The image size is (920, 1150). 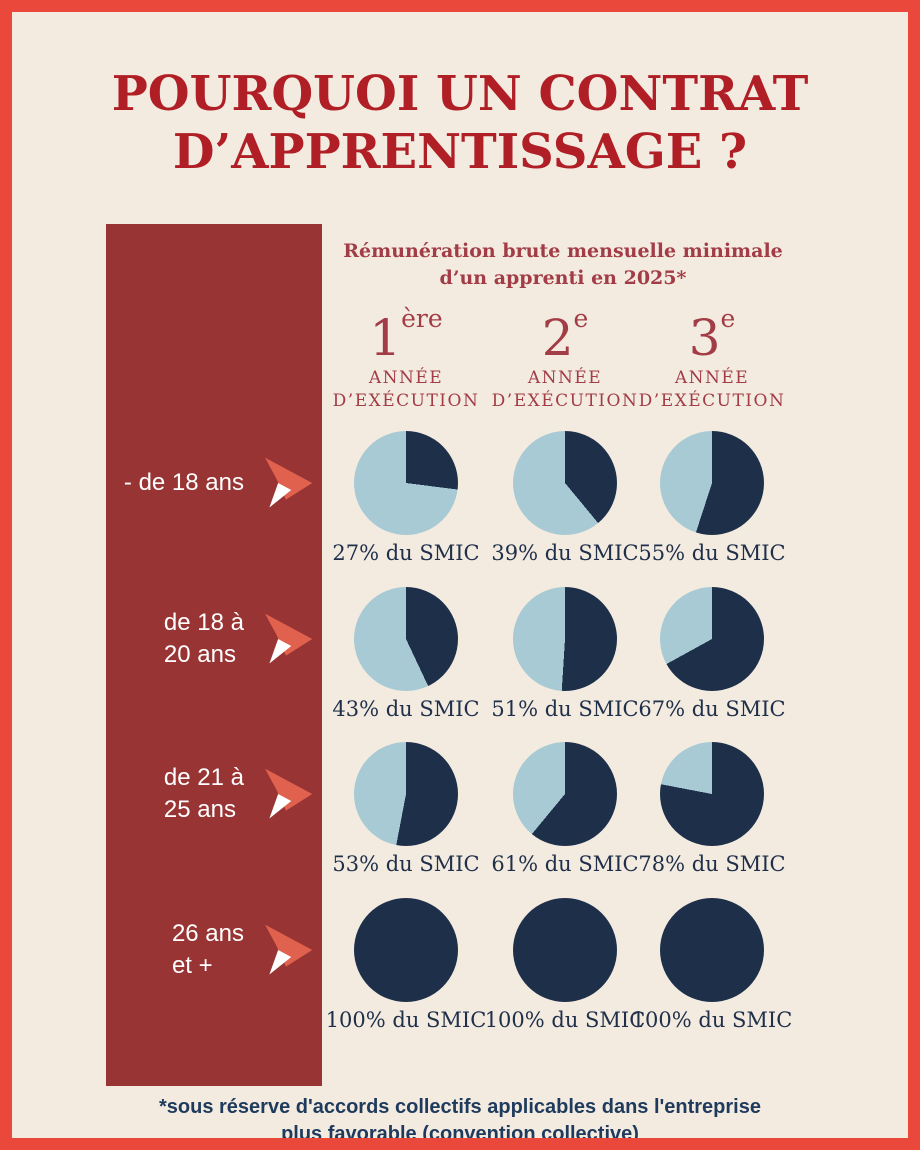 What do you see at coordinates (406, 639) in the screenshot?
I see `pie-chart-18-20-year1` at bounding box center [406, 639].